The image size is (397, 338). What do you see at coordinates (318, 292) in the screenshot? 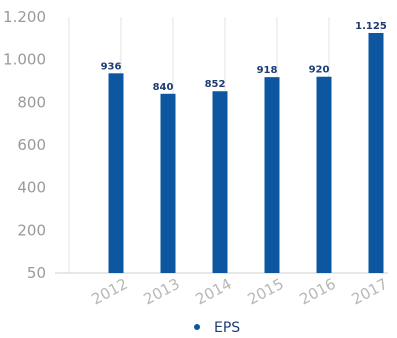
I see `x-tick-label-2016: 2016` at bounding box center [318, 292].